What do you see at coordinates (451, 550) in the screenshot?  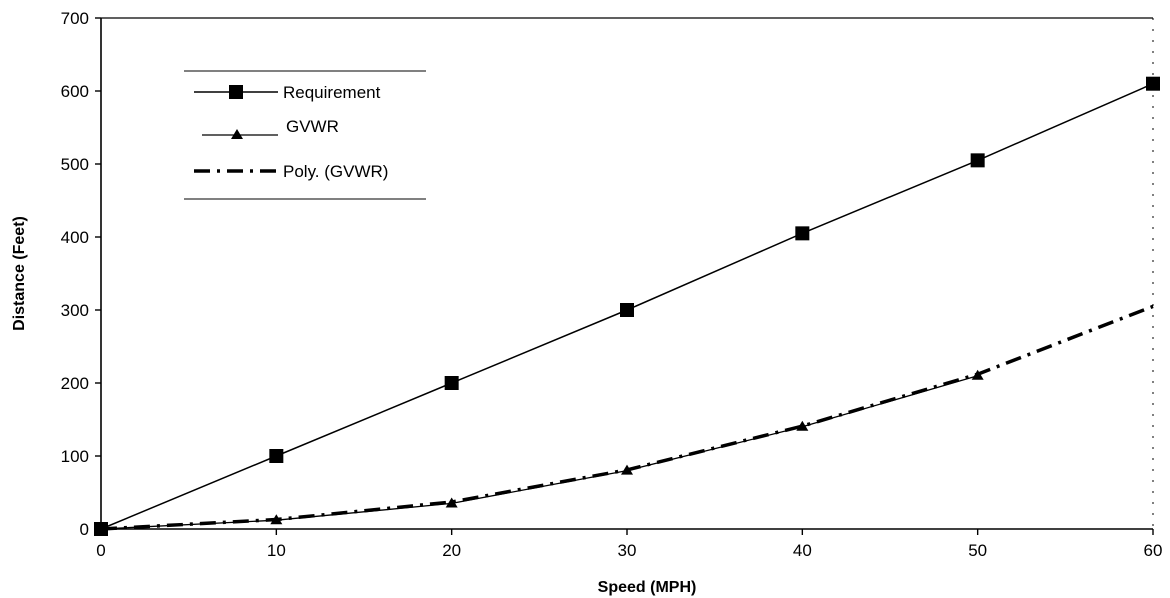 I see `x-tick-label: 20` at bounding box center [451, 550].